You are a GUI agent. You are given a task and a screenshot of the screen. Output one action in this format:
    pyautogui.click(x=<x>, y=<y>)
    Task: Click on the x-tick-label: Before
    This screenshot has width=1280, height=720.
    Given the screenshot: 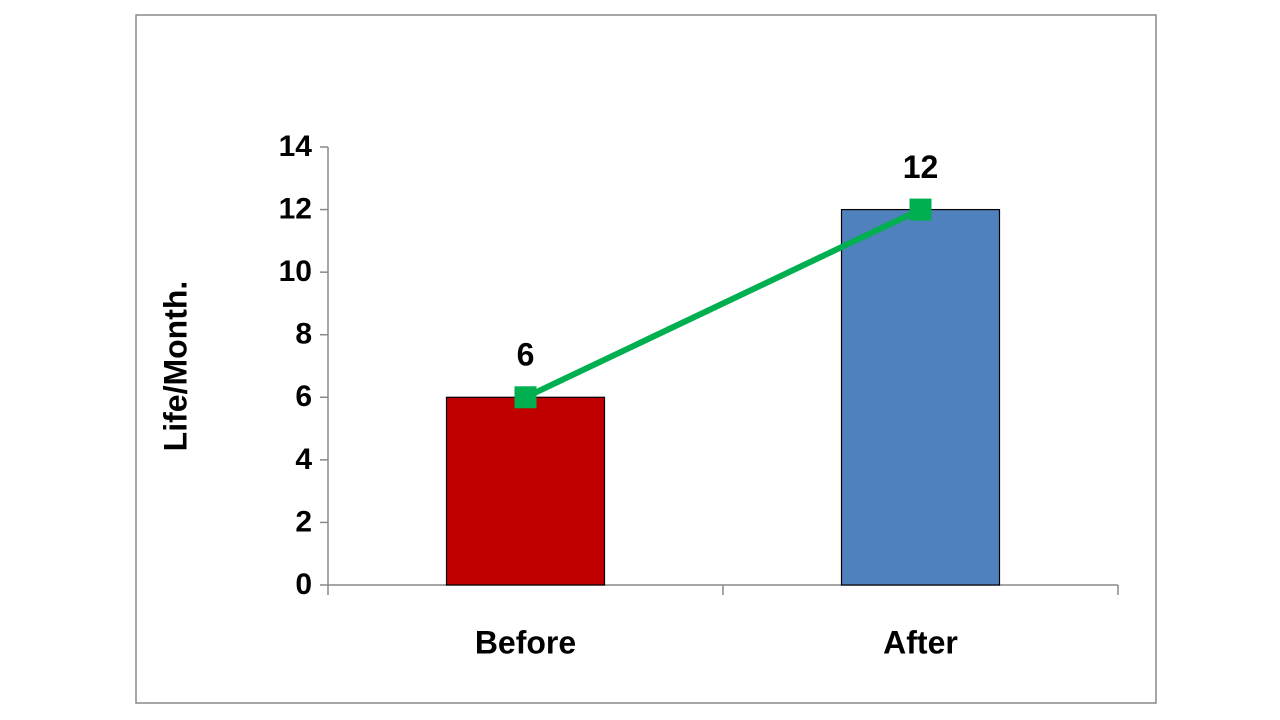 What is the action you would take?
    pyautogui.click(x=525, y=642)
    